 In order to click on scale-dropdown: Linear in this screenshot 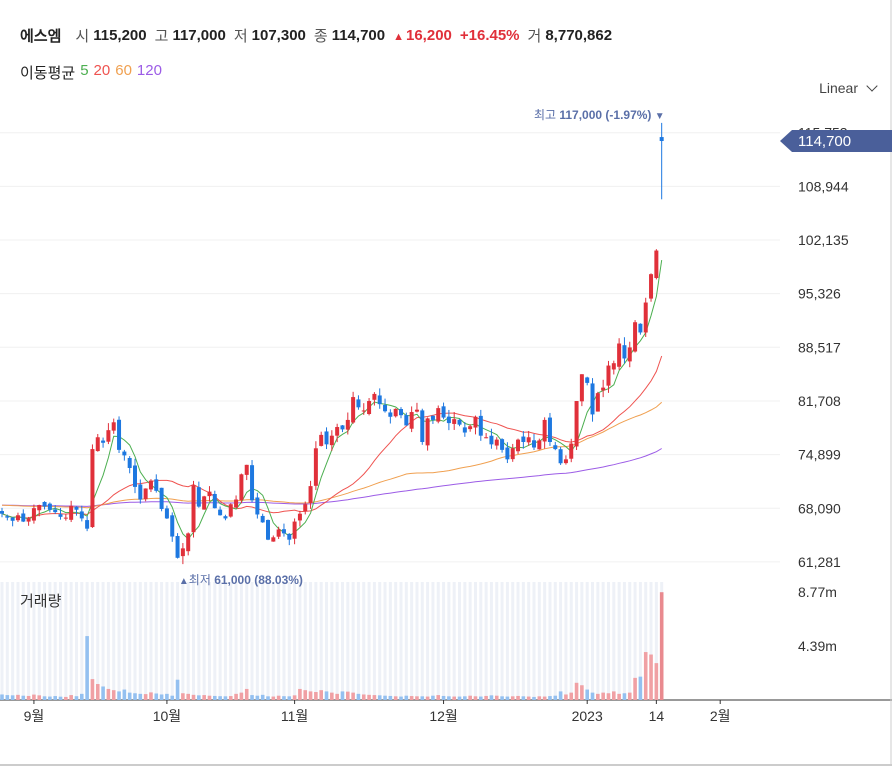, I will do `click(848, 87)`.